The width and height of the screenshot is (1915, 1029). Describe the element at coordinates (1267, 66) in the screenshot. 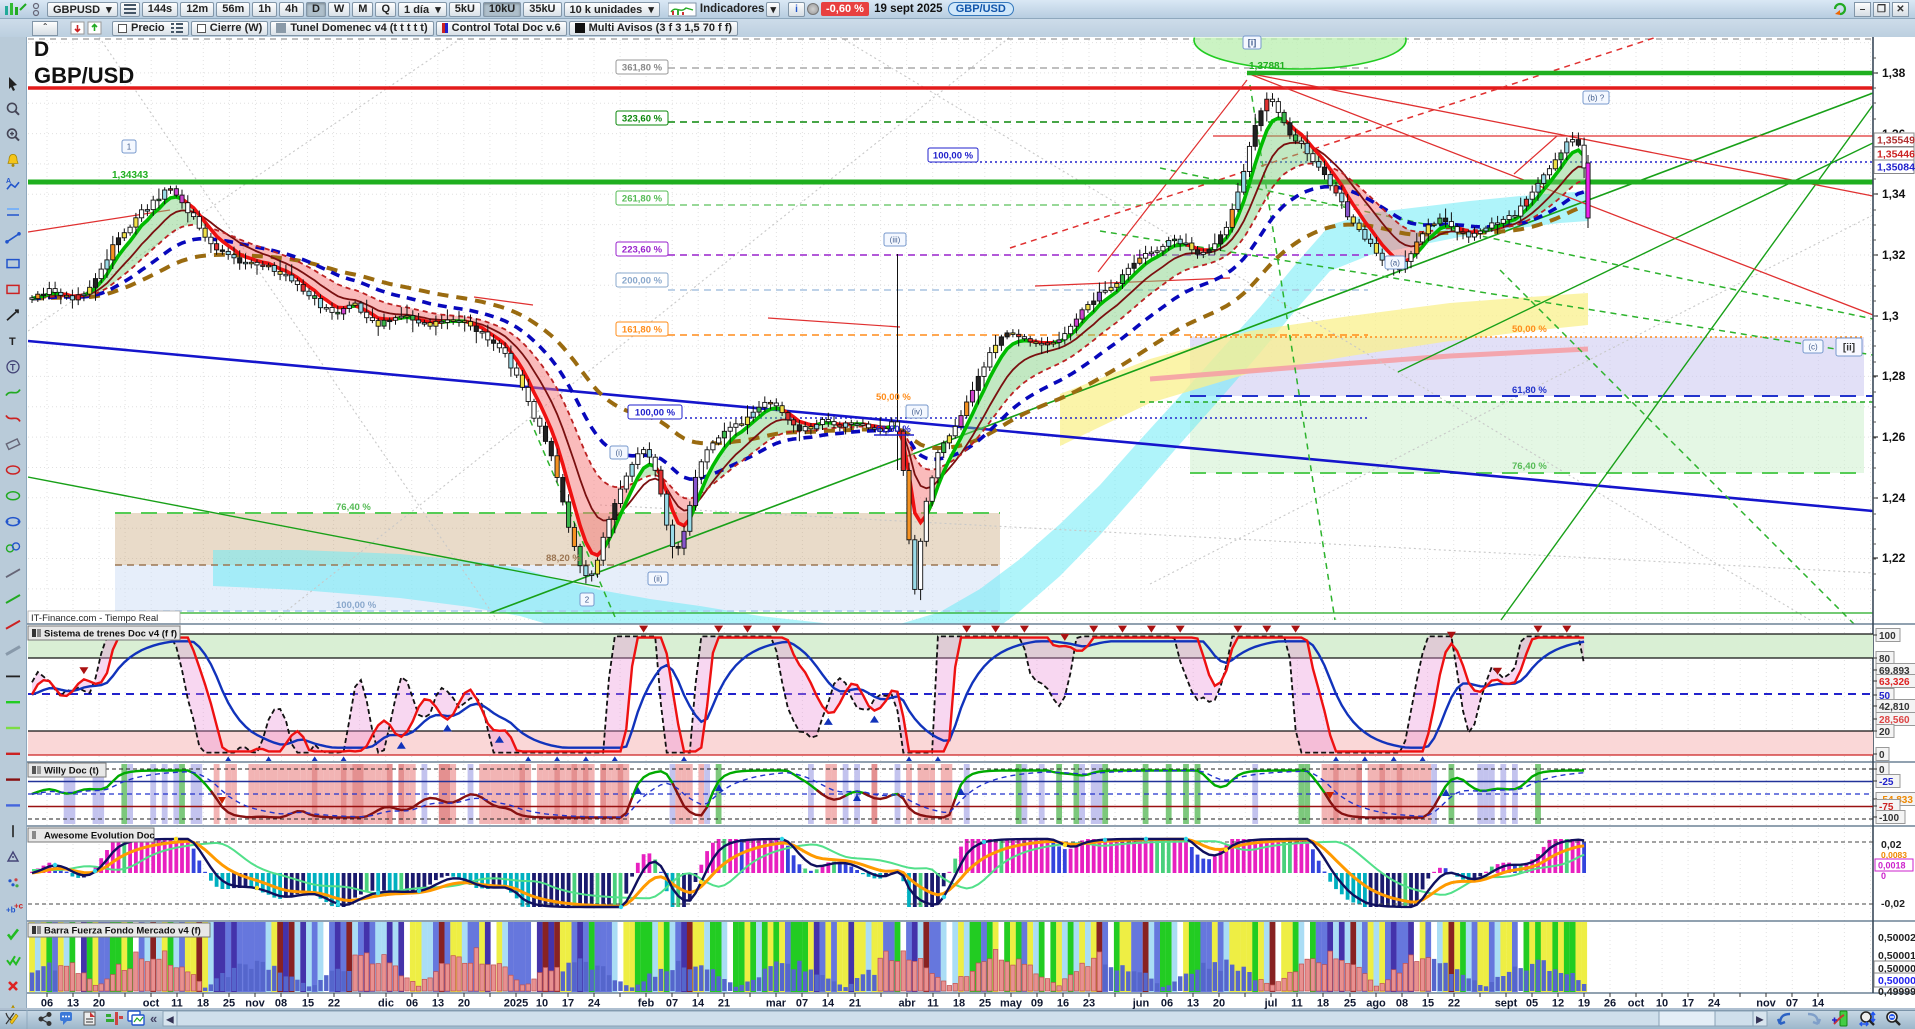

I see `svg-text: 1,37881` at that location.